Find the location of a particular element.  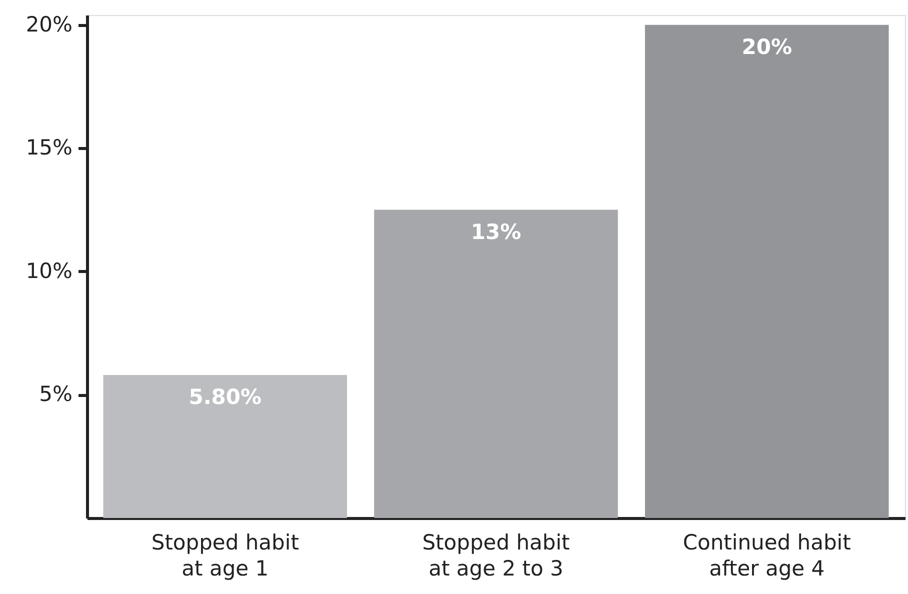

x-tick-label: Stopped habit at age 1 is located at coordinates (225, 555).